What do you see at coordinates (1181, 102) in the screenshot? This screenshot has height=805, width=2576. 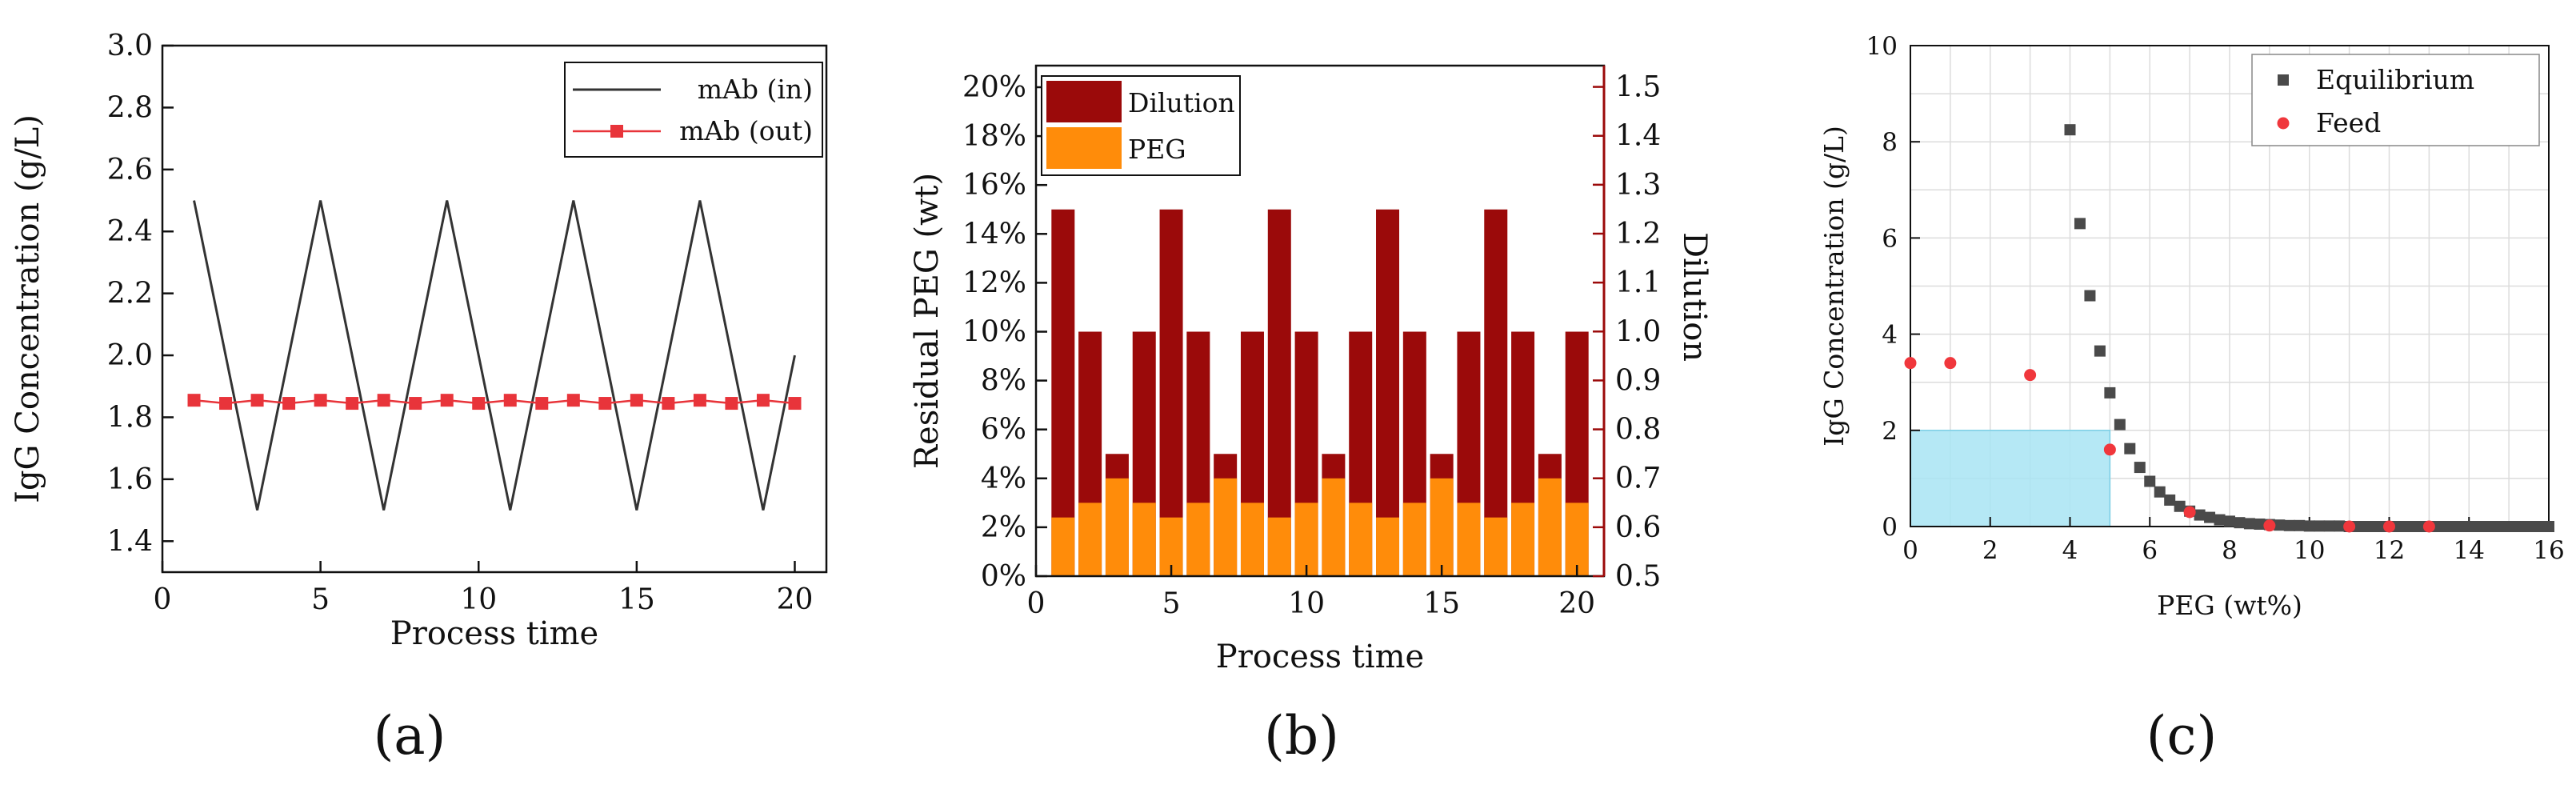 I see `legend-label-dilution: Dilution` at bounding box center [1181, 102].